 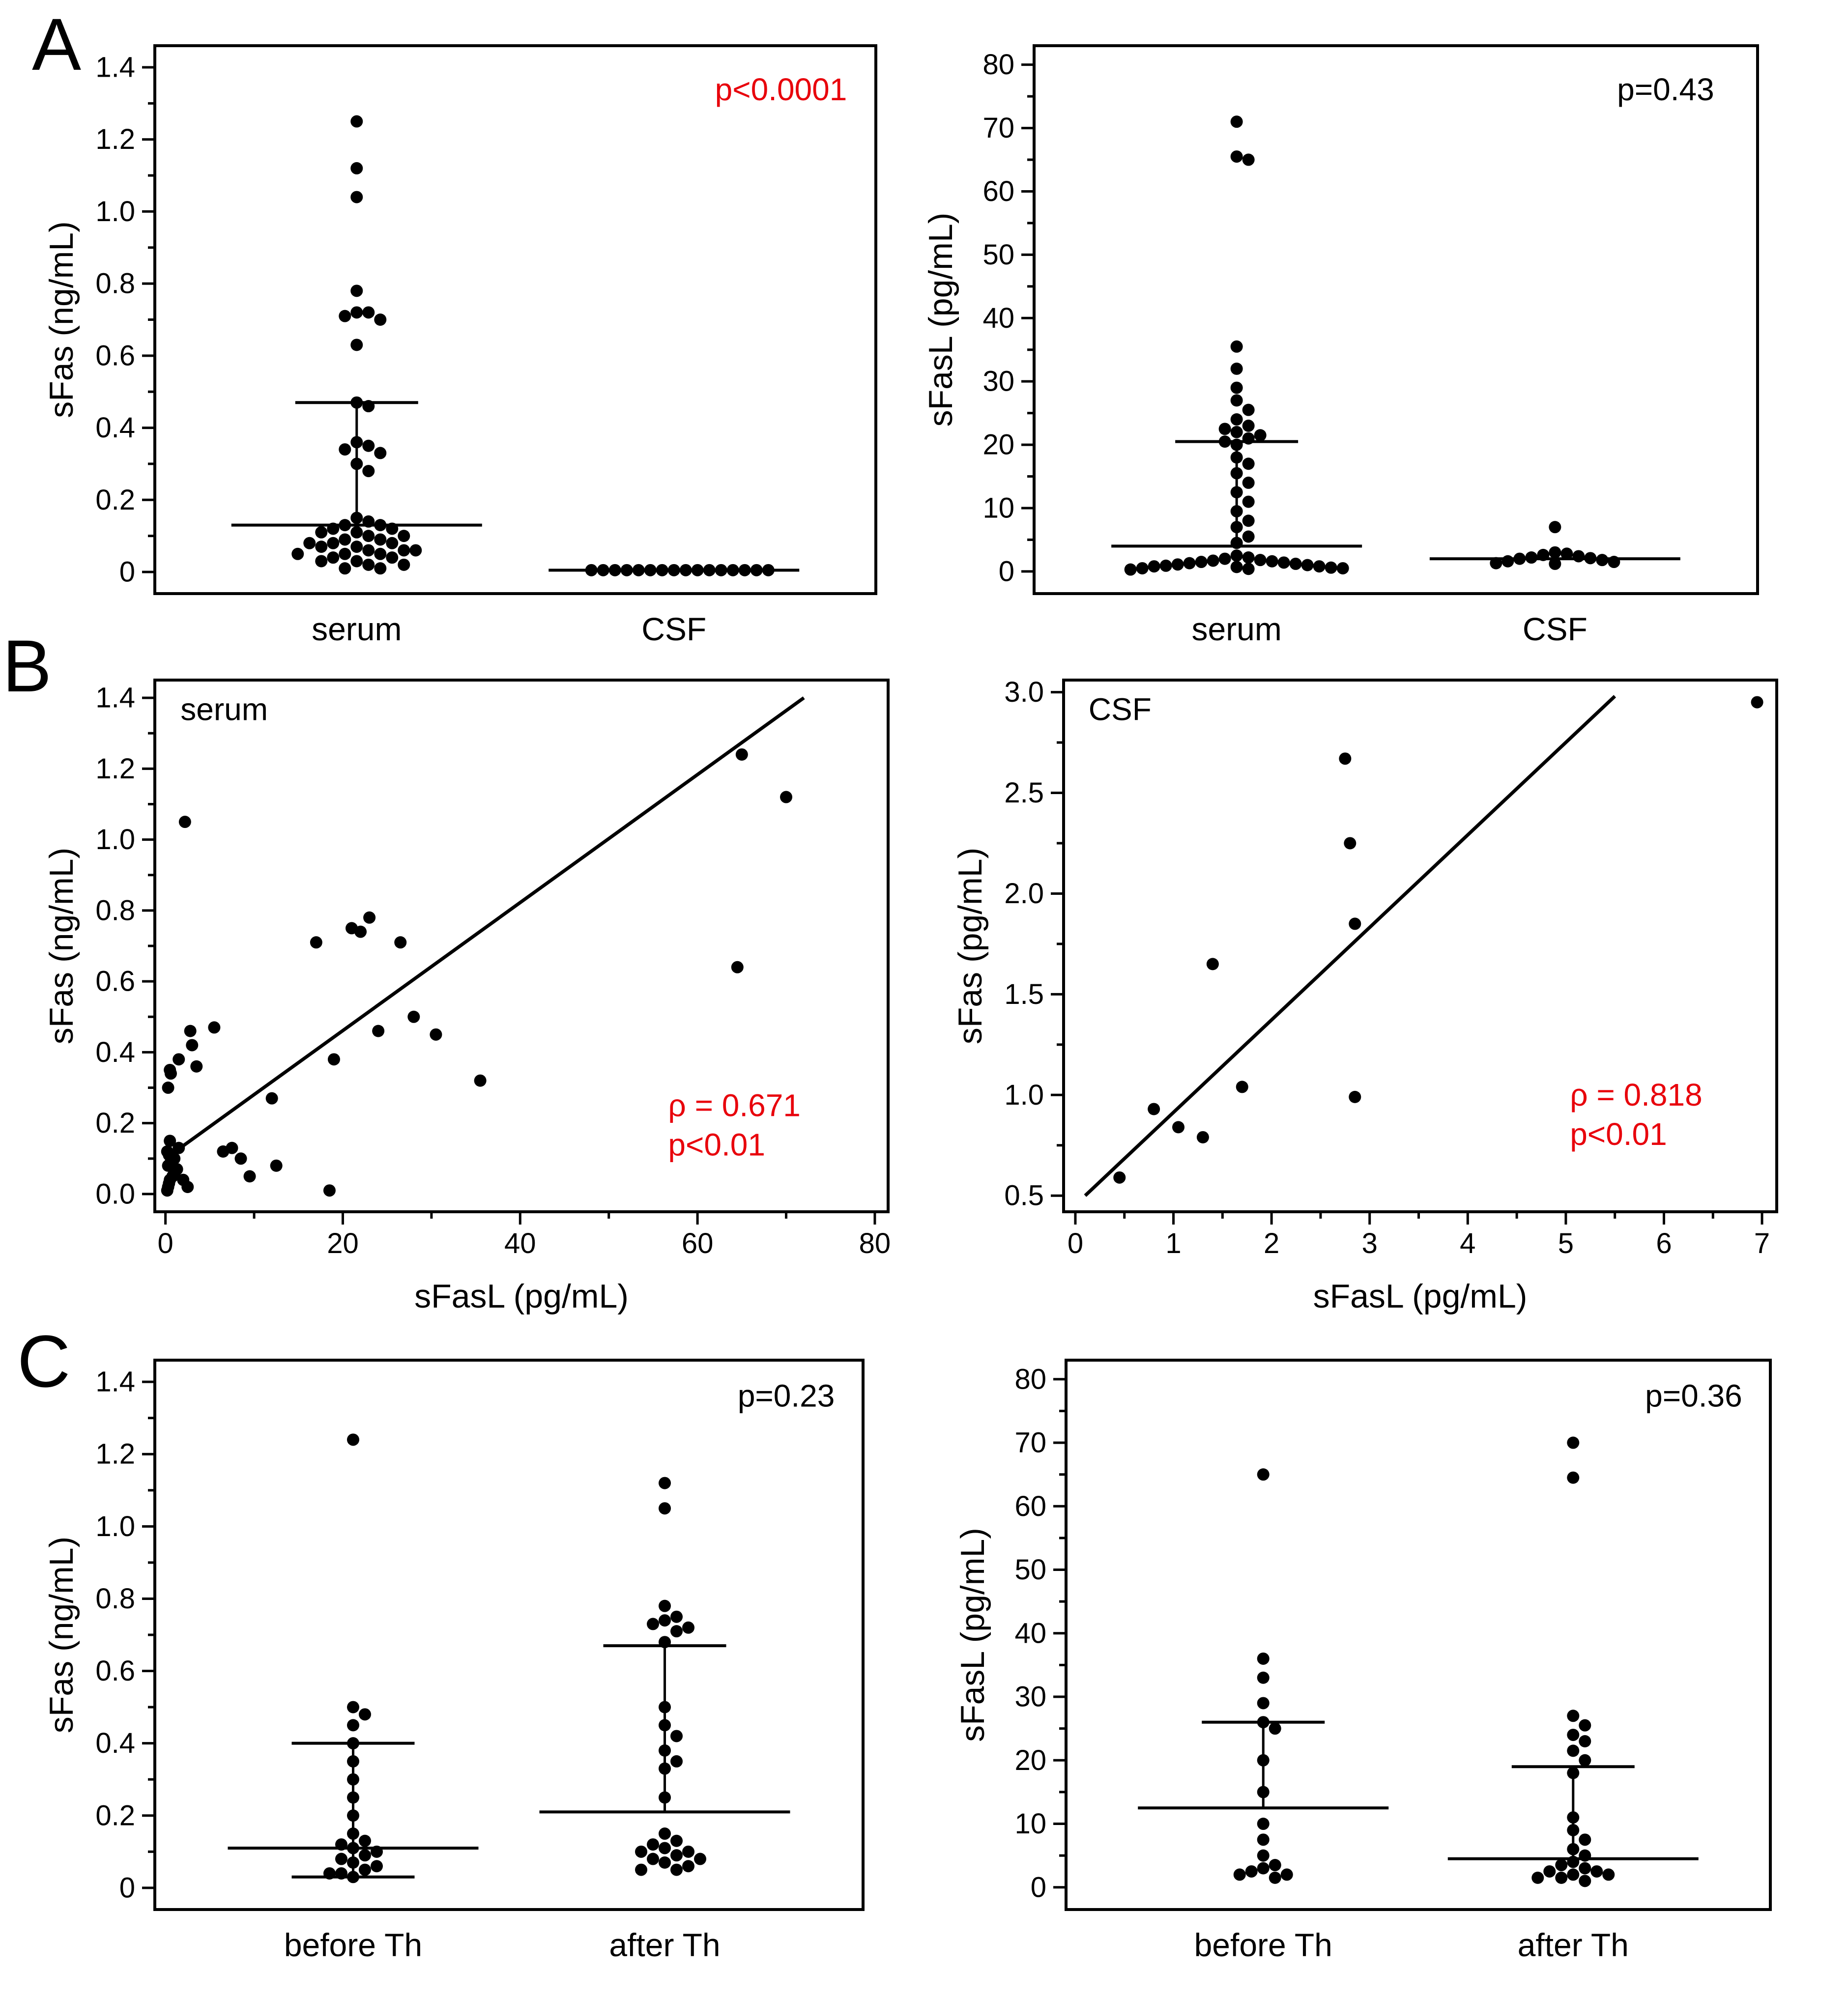 What do you see at coordinates (509, 1635) in the screenshot?
I see `plot-frame-c_left` at bounding box center [509, 1635].